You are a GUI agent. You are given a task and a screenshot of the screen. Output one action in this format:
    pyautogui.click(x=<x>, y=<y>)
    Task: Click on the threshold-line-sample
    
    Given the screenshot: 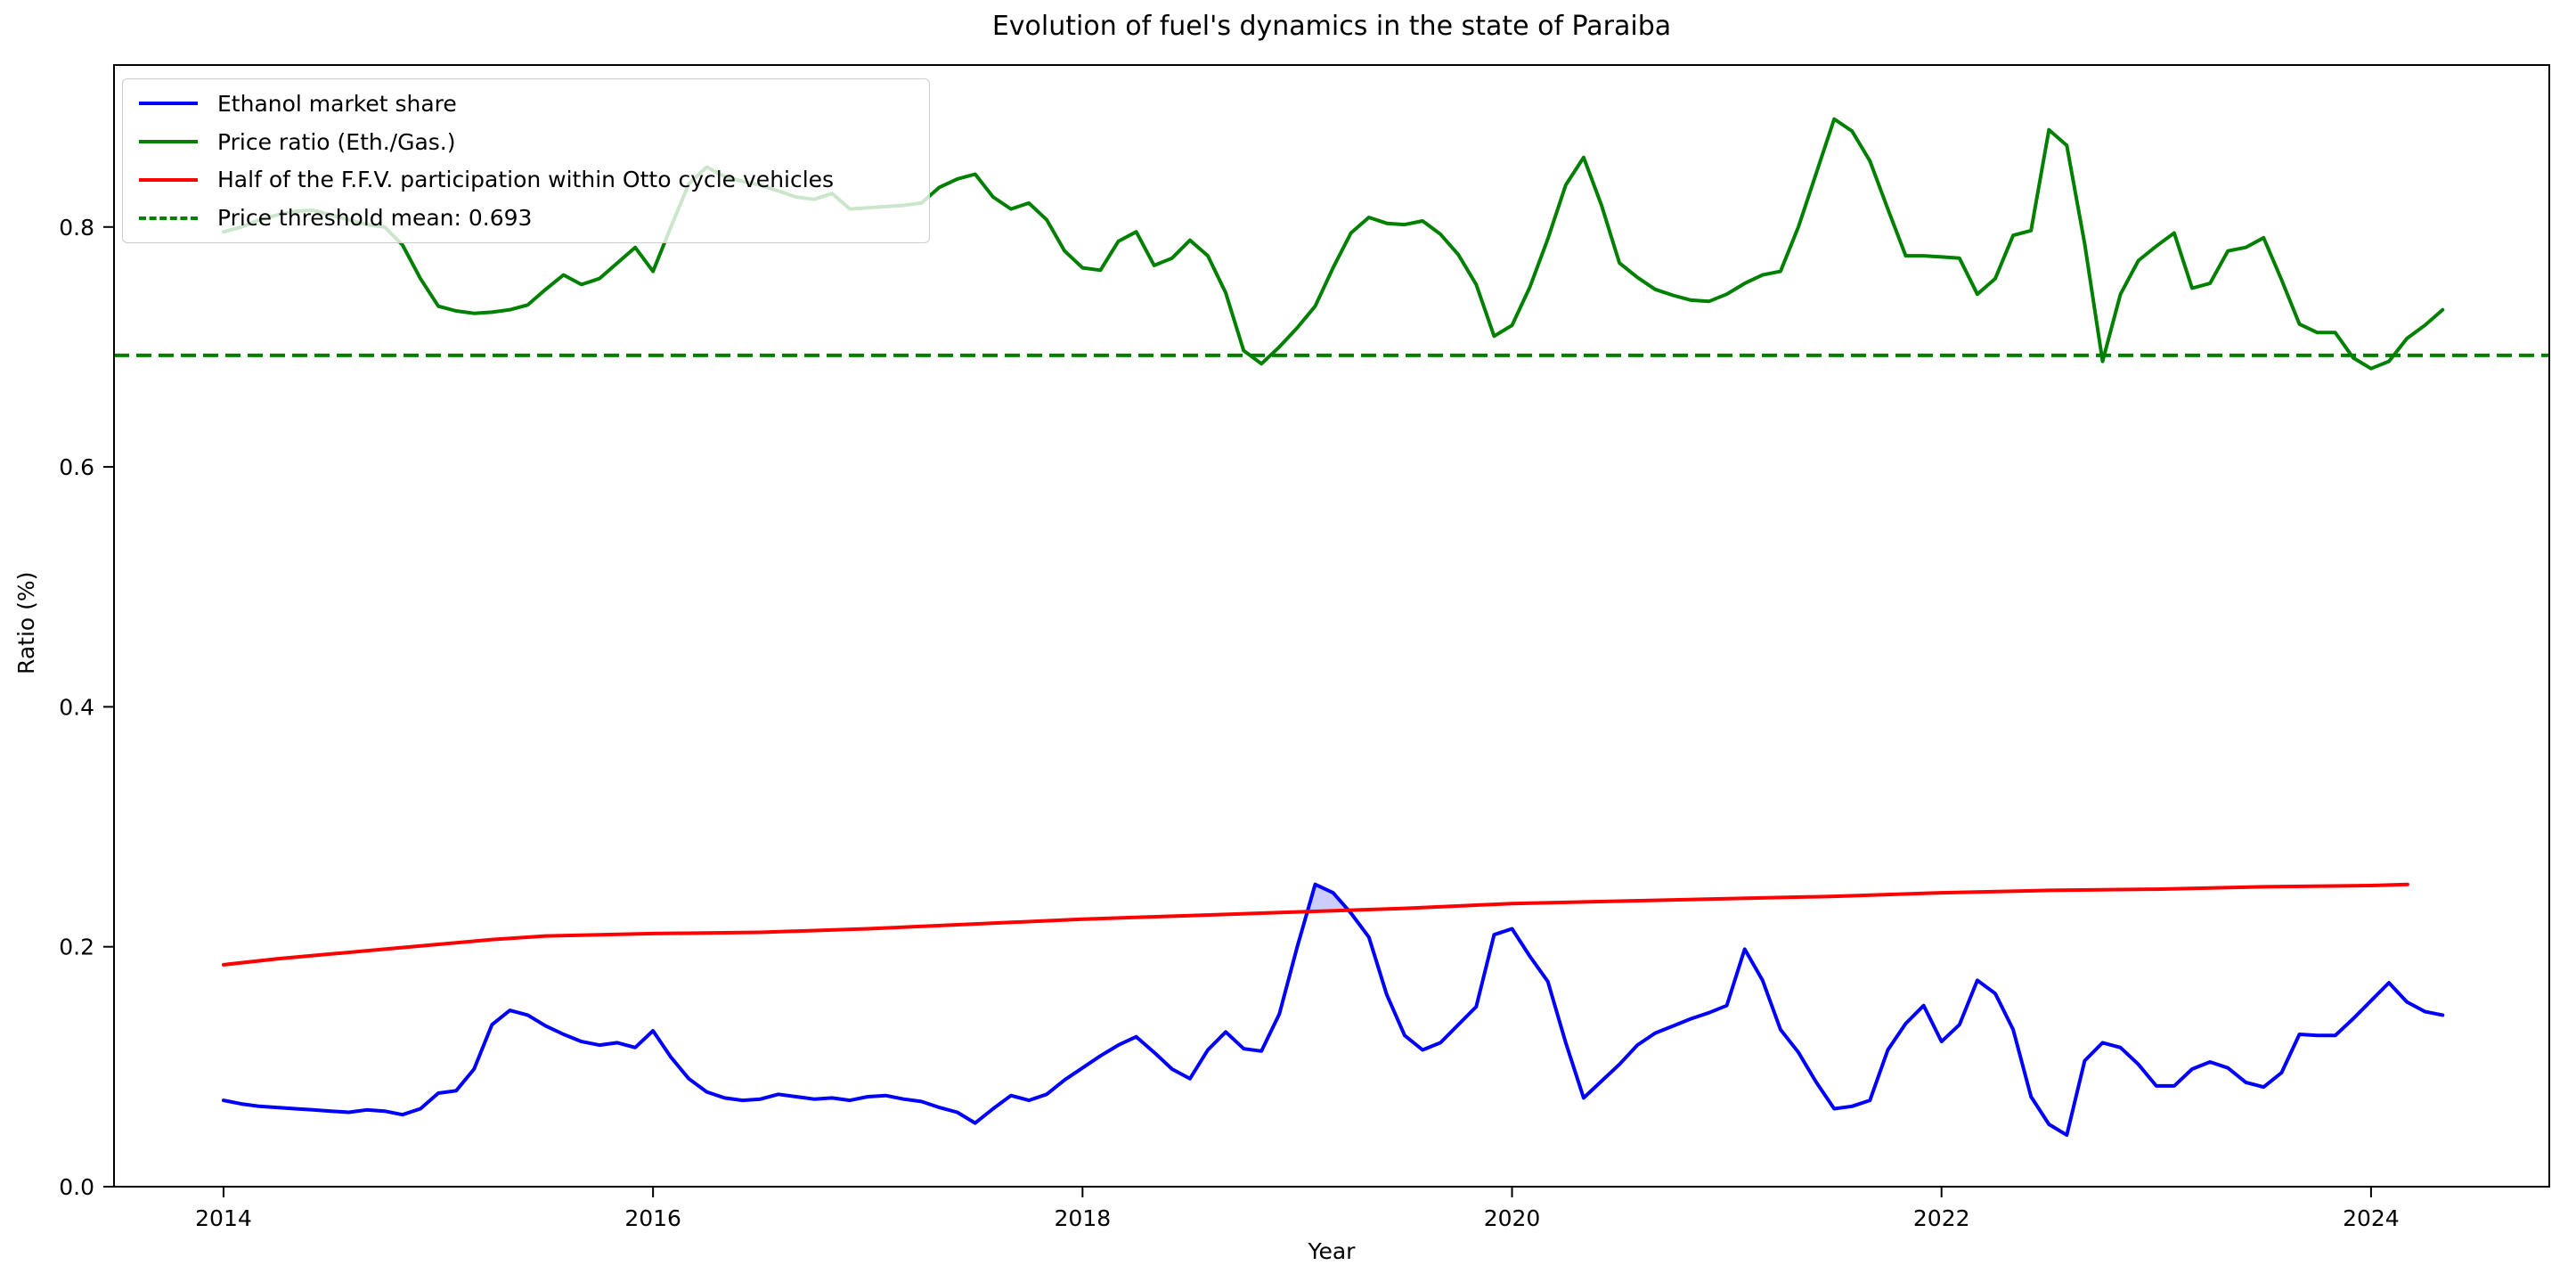 What is the action you would take?
    pyautogui.click(x=169, y=218)
    